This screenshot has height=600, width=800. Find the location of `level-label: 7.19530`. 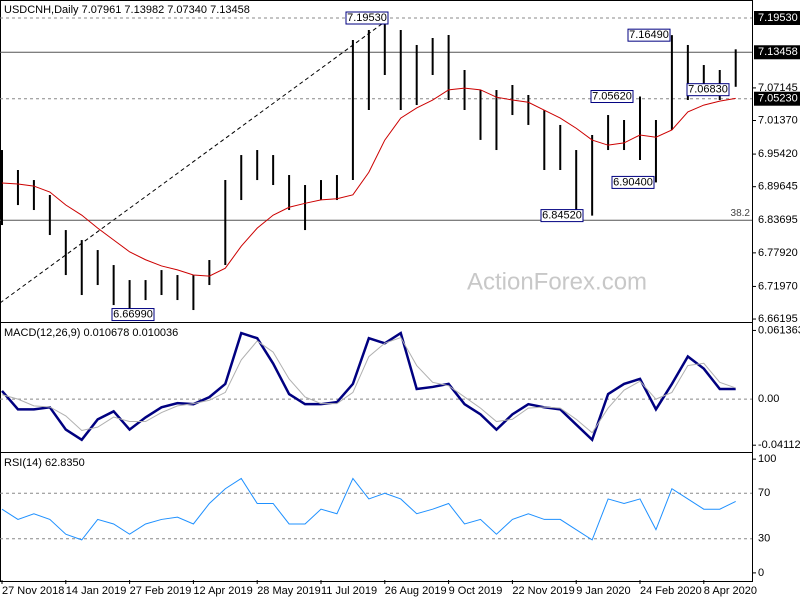

level-label: 7.19530 is located at coordinates (778, 18).